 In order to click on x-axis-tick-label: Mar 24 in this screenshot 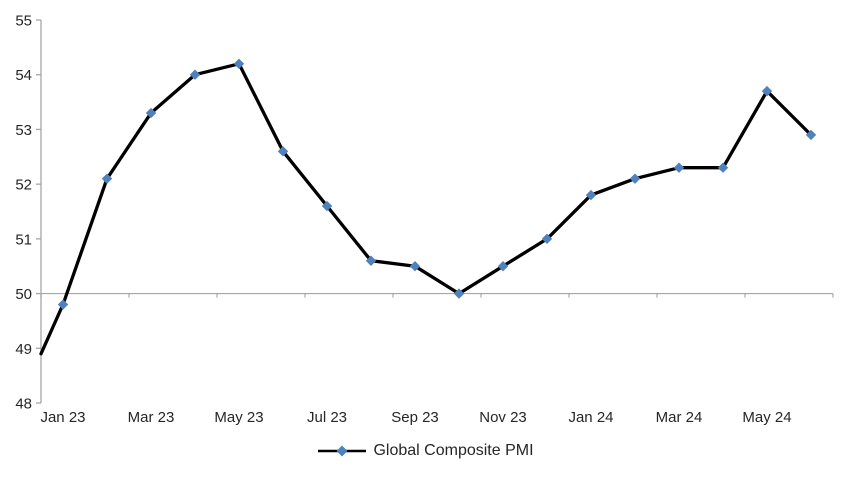, I will do `click(679, 417)`.